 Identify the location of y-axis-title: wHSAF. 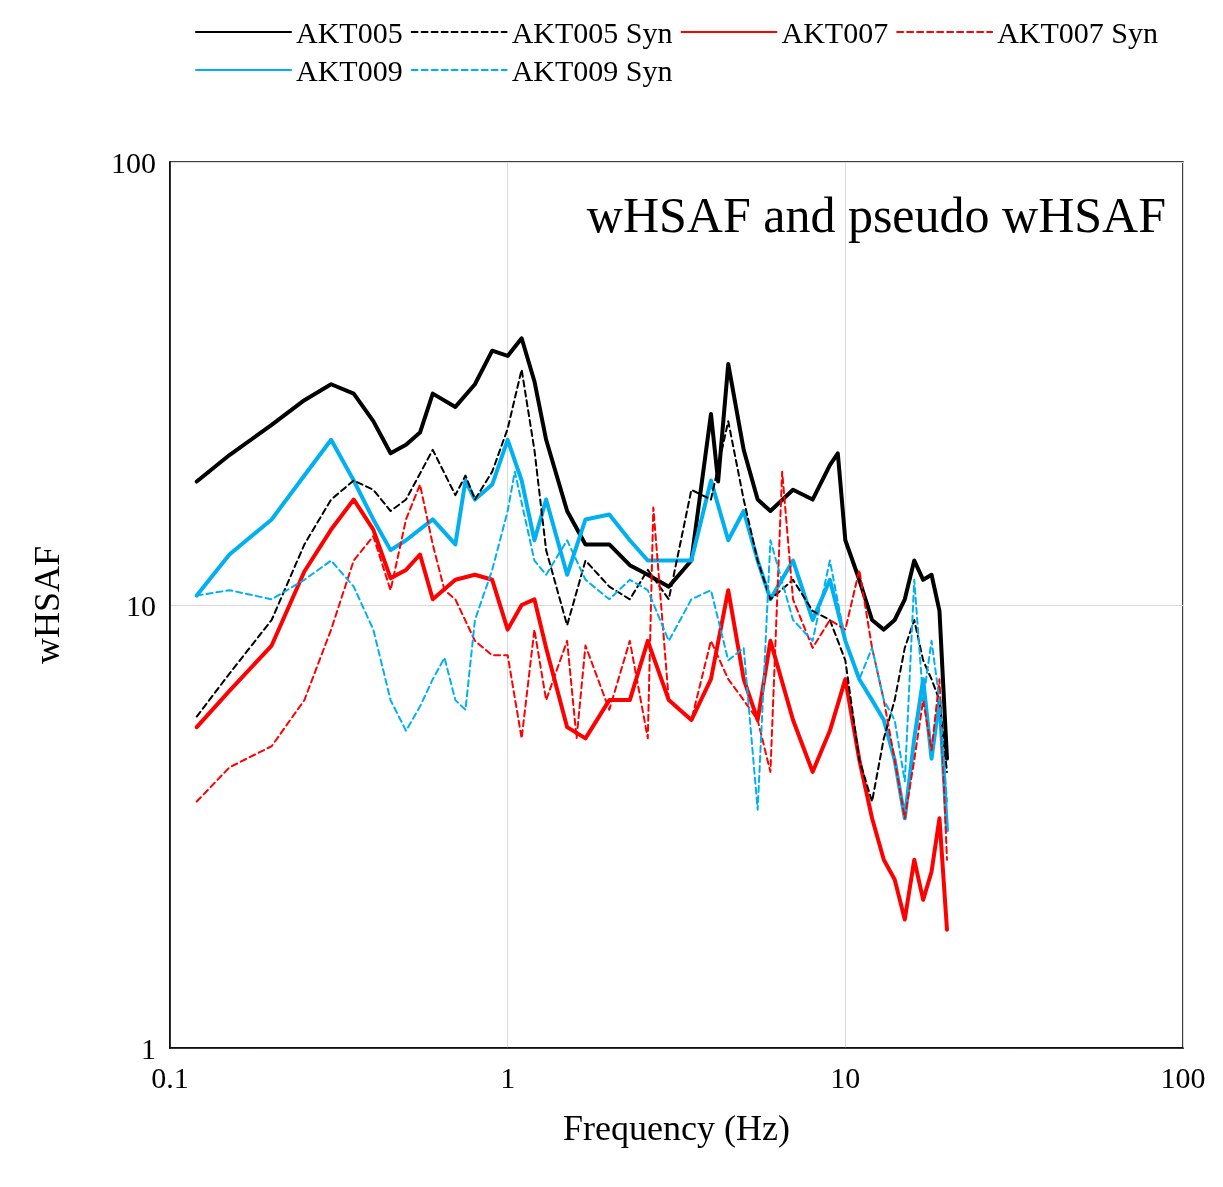
(47, 605).